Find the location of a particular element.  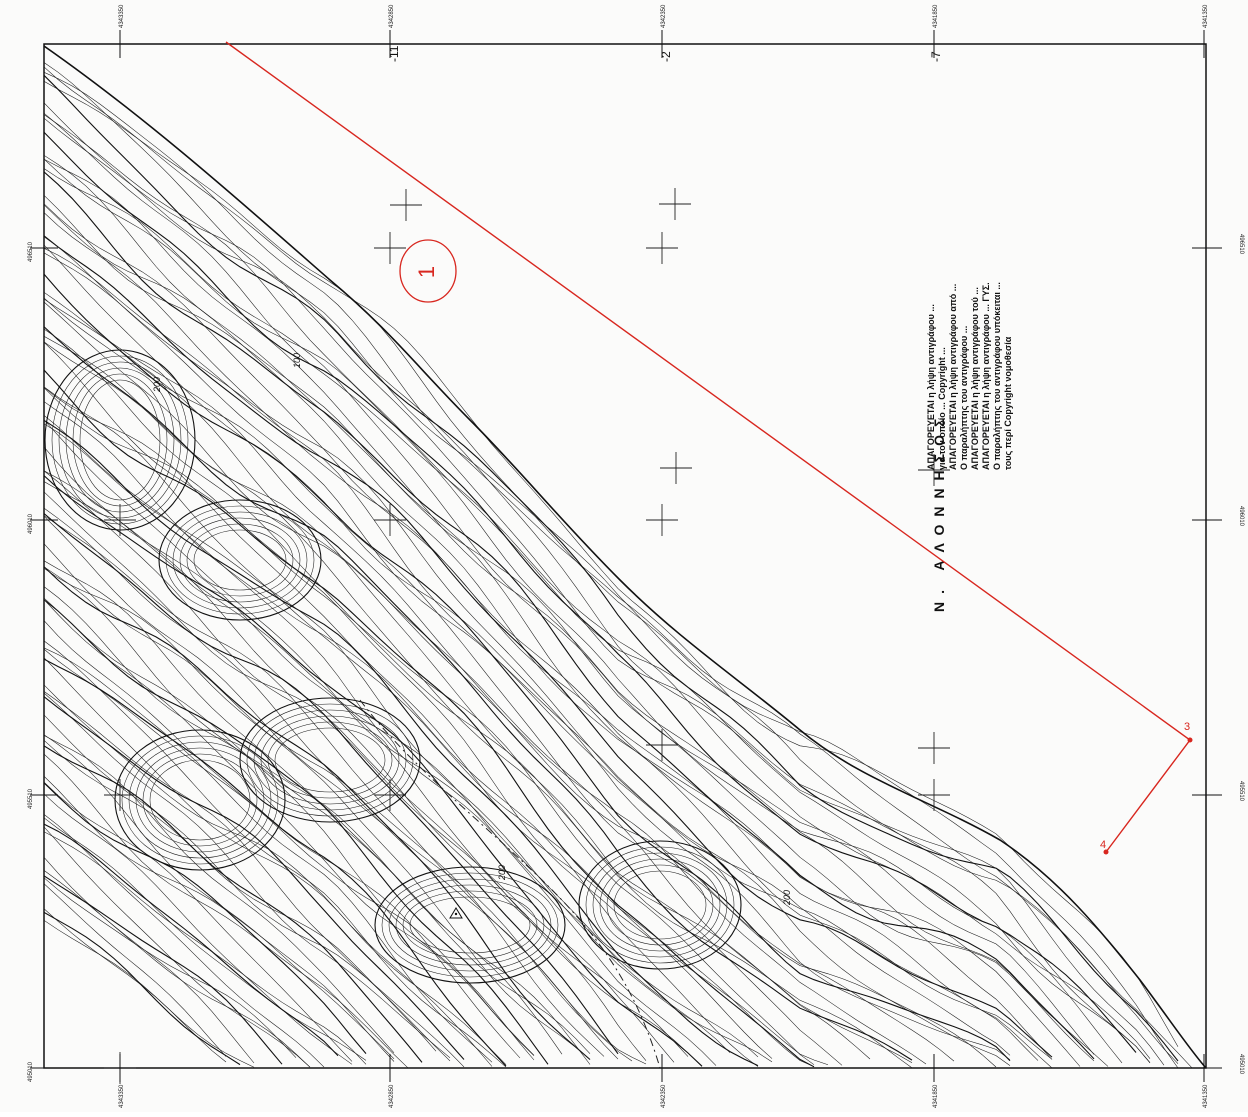

grid-label-top: 4341850 is located at coordinates (936, 16).